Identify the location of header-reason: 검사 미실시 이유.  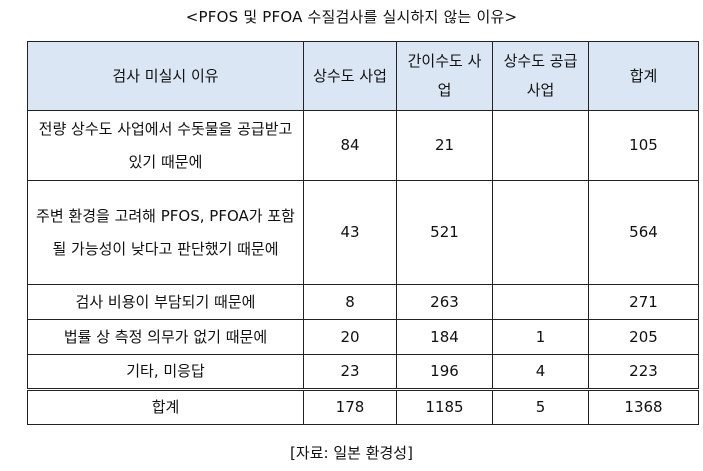
(165, 76).